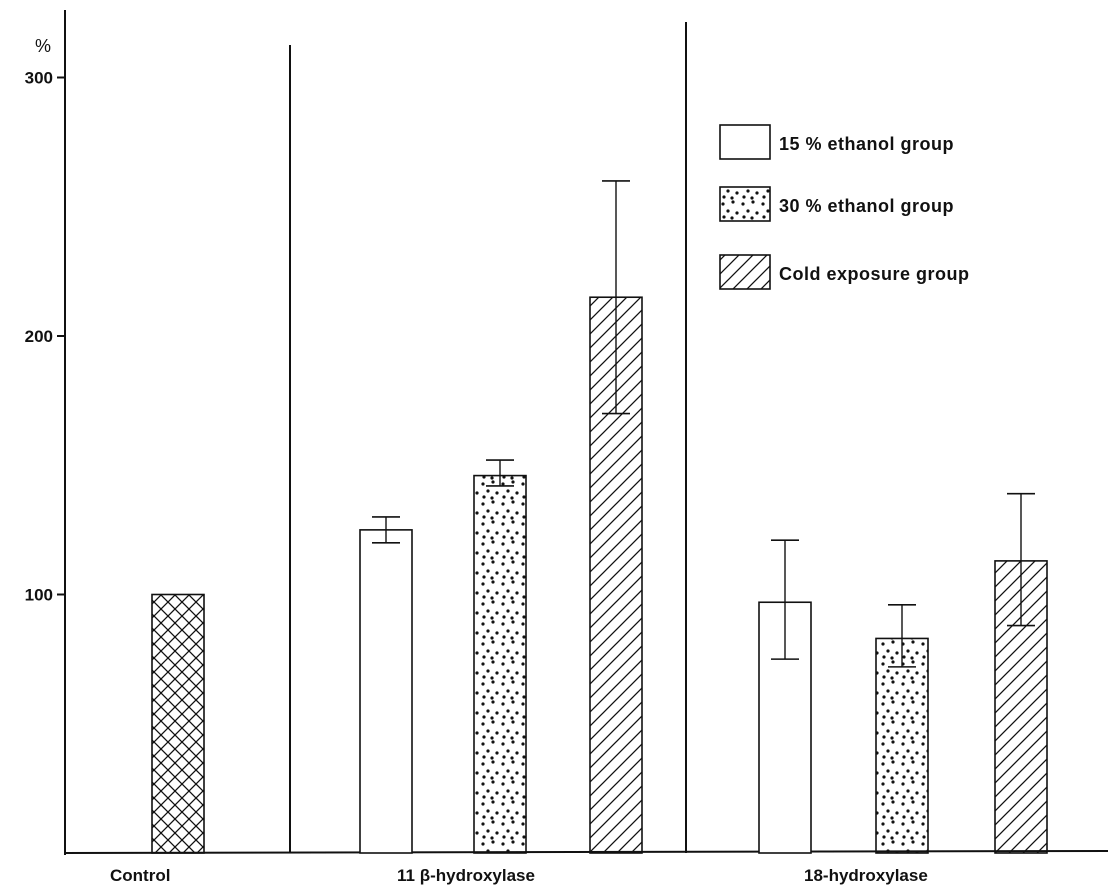 The image size is (1115, 888). What do you see at coordinates (866, 206) in the screenshot?
I see `legend-label-30-ethanol: 30 % ethanol group` at bounding box center [866, 206].